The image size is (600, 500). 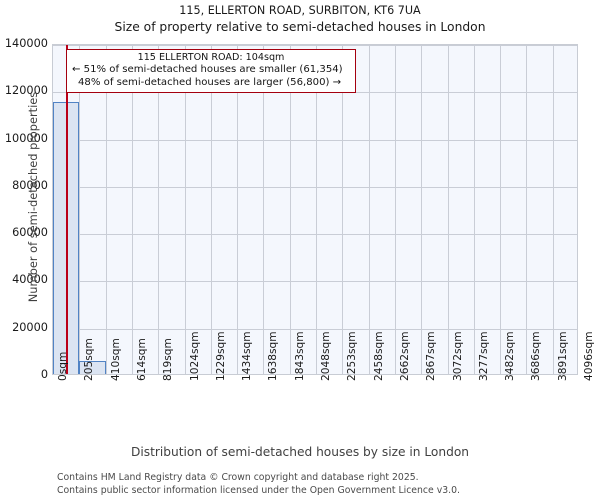 I want to click on x-axis-tick-label: 819sqm, so click(x=168, y=359).